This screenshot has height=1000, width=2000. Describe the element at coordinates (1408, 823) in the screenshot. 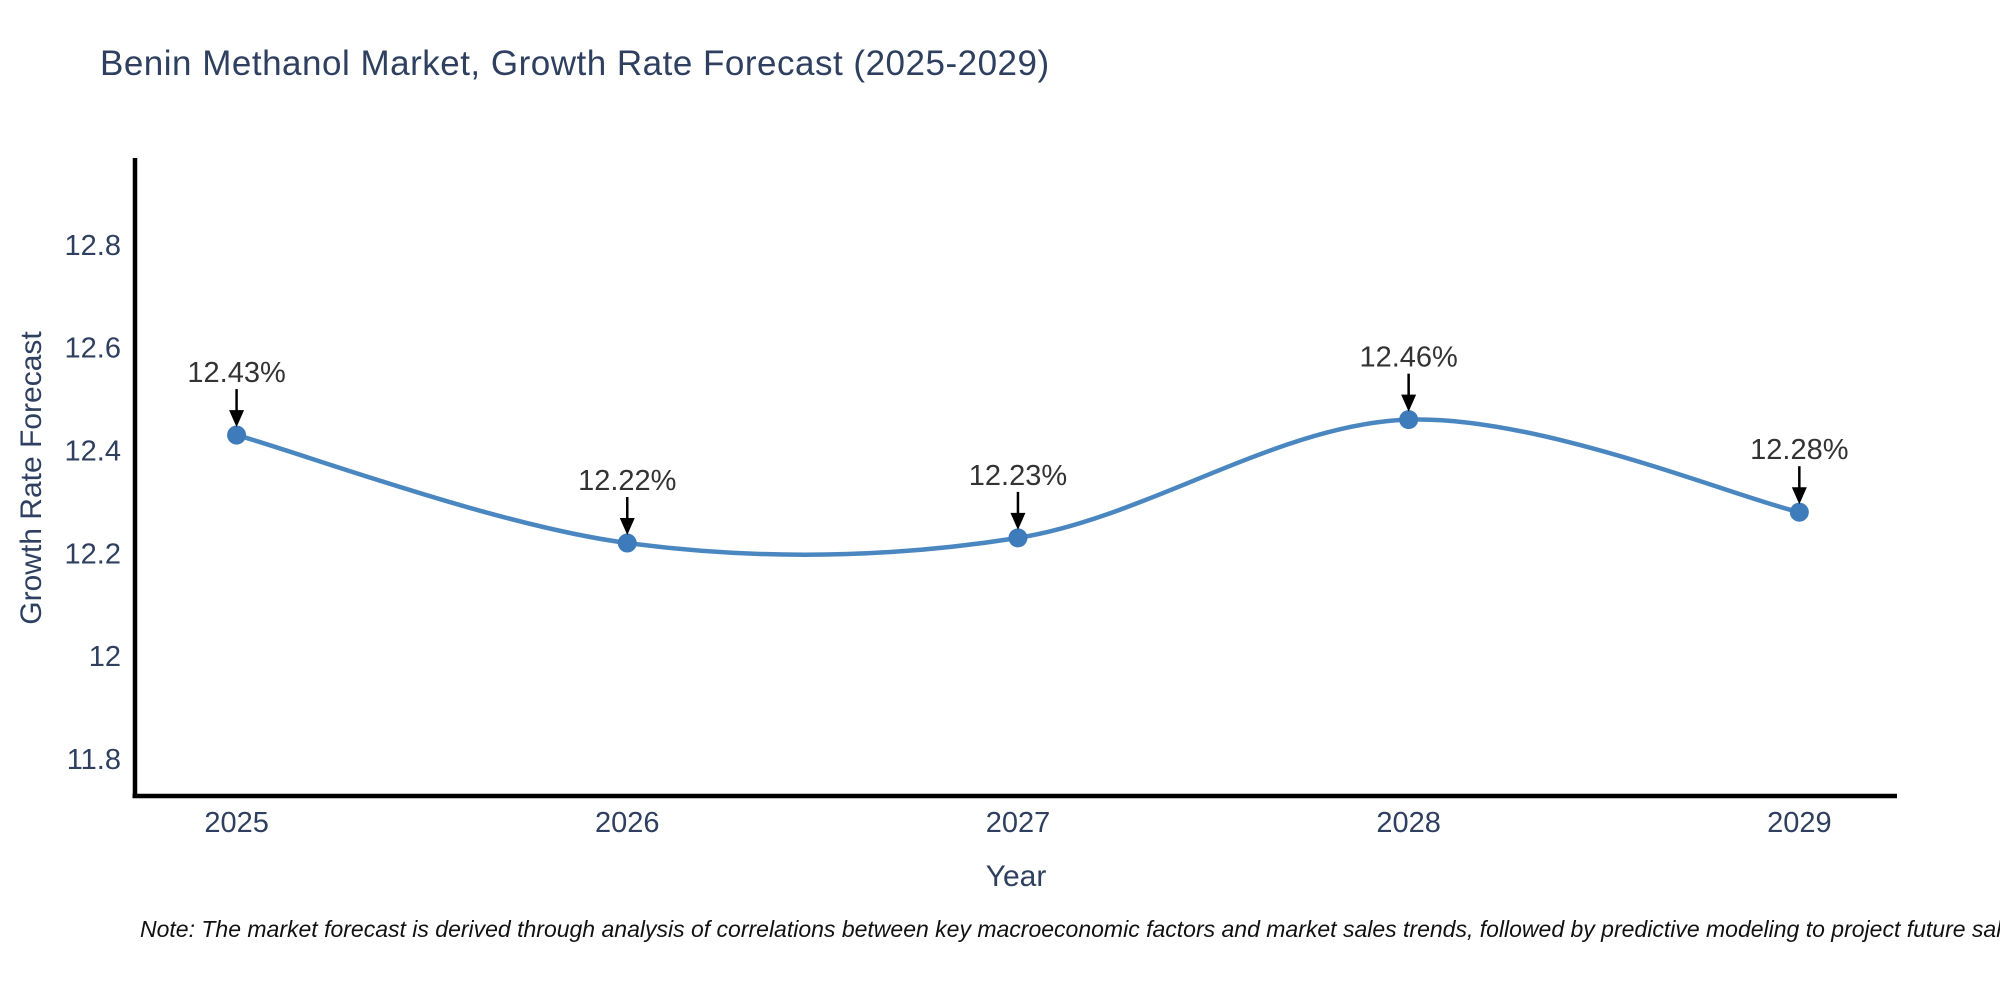

I see `x-tick-label: 2028` at that location.